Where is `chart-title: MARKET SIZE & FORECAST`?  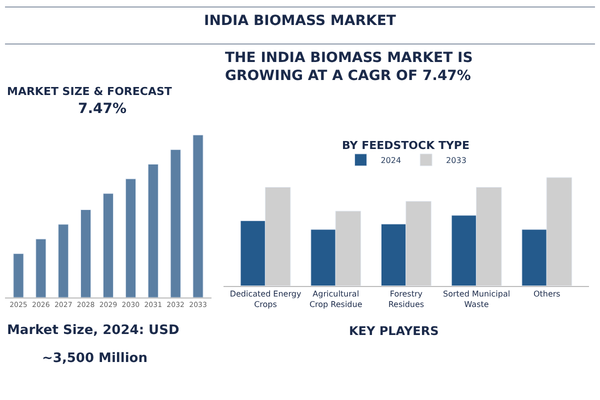
chart-title: MARKET SIZE & FORECAST is located at coordinates (89, 91).